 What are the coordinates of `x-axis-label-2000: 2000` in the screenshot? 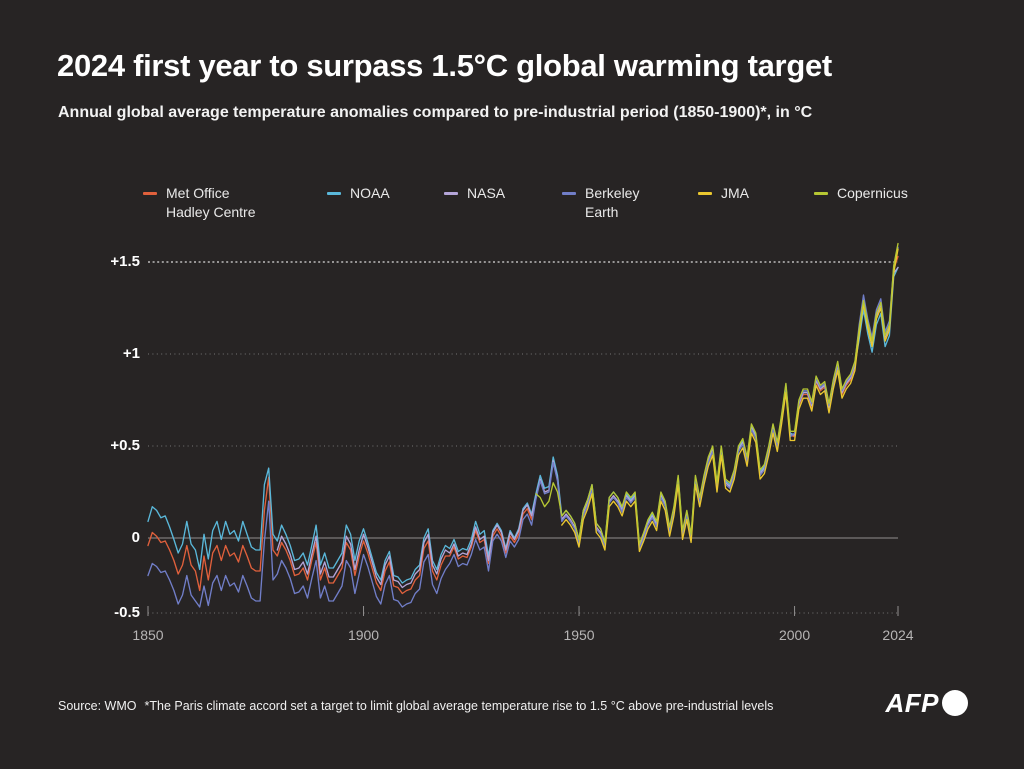 It's located at (794, 635).